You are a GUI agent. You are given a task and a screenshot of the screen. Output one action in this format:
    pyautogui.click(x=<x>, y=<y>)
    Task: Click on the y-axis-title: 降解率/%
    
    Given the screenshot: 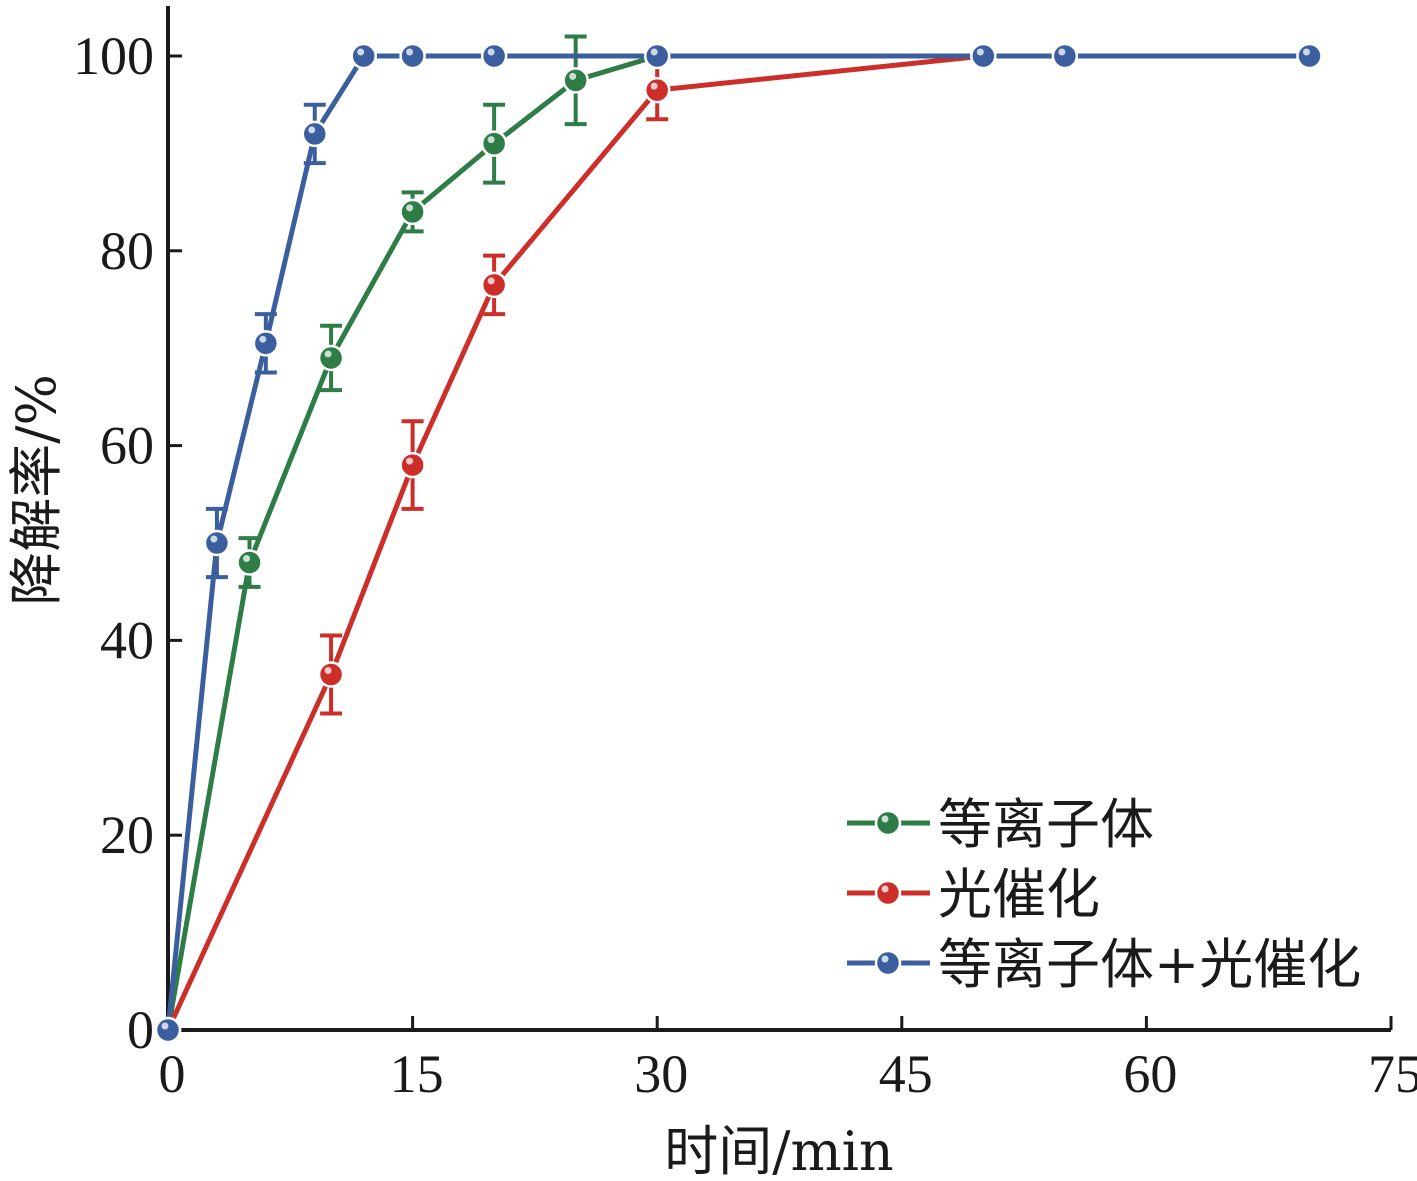 What is the action you would take?
    pyautogui.click(x=36, y=490)
    